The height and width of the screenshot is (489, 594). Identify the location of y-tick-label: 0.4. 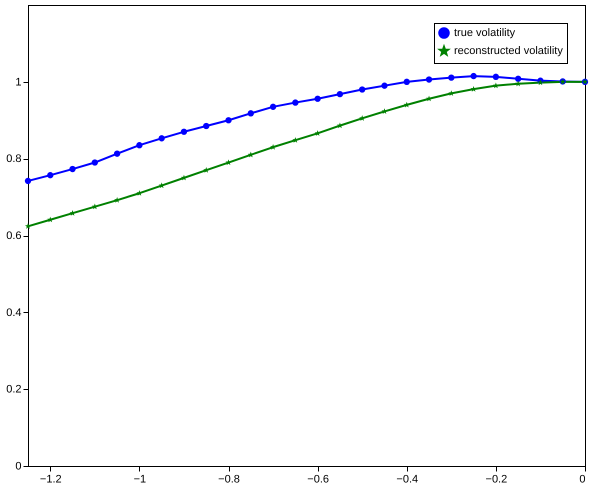
(14, 312).